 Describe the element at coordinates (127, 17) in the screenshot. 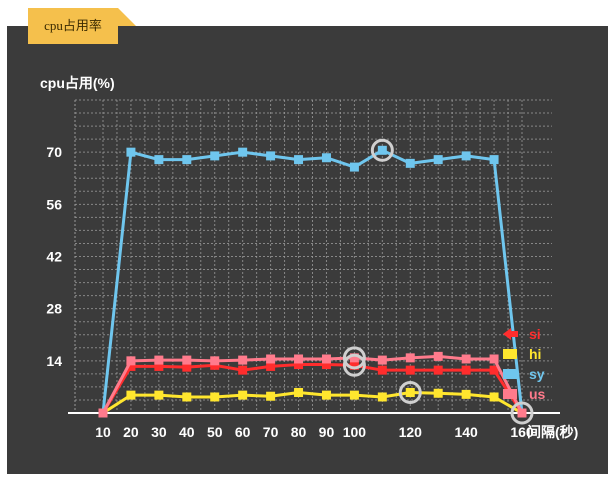

I see `title-tab-corner` at that location.